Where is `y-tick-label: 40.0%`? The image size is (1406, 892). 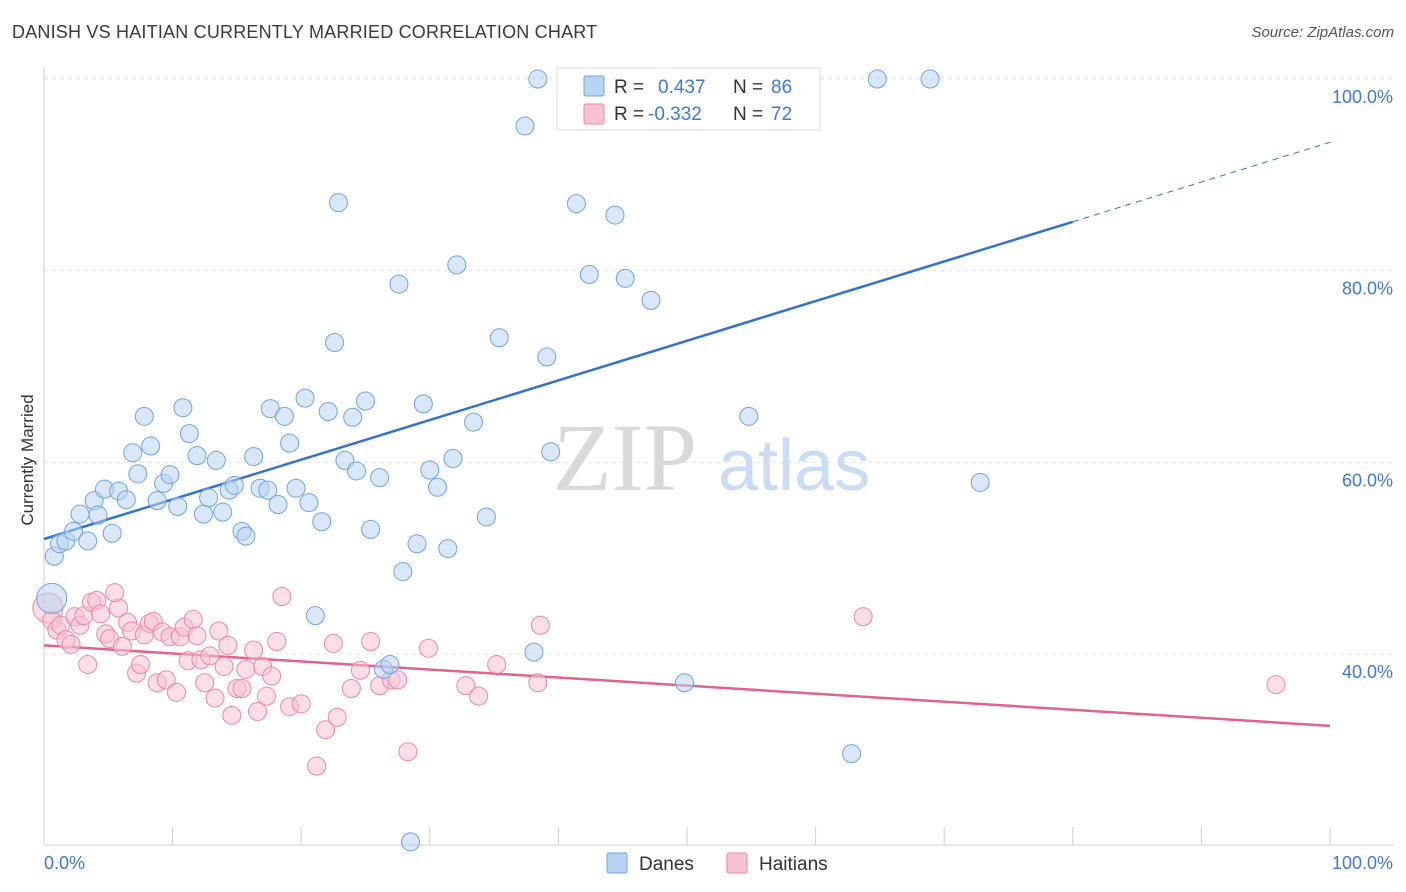 y-tick-label: 40.0% is located at coordinates (1367, 672).